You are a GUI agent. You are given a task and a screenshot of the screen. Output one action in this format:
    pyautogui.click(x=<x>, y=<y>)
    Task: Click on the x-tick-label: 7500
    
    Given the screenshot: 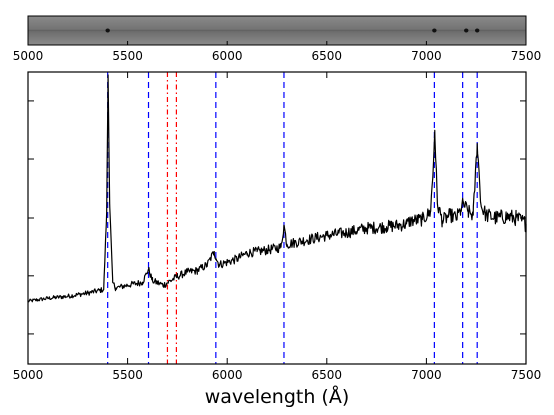 What is the action you would take?
    pyautogui.click(x=526, y=375)
    